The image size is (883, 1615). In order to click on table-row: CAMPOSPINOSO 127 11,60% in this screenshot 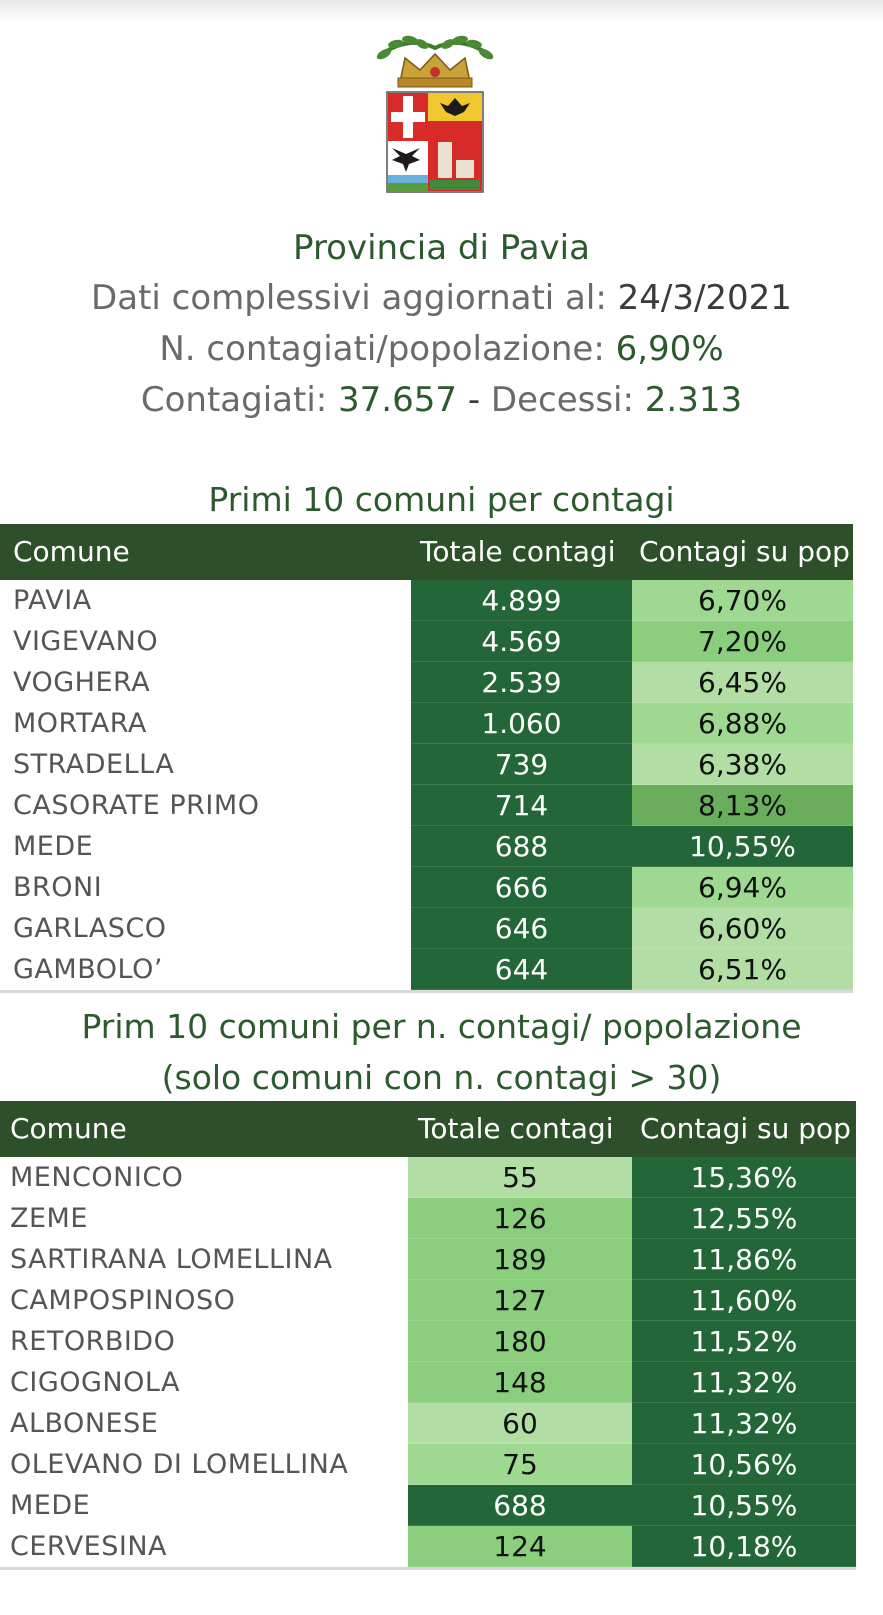, I will do `click(428, 1300)`.